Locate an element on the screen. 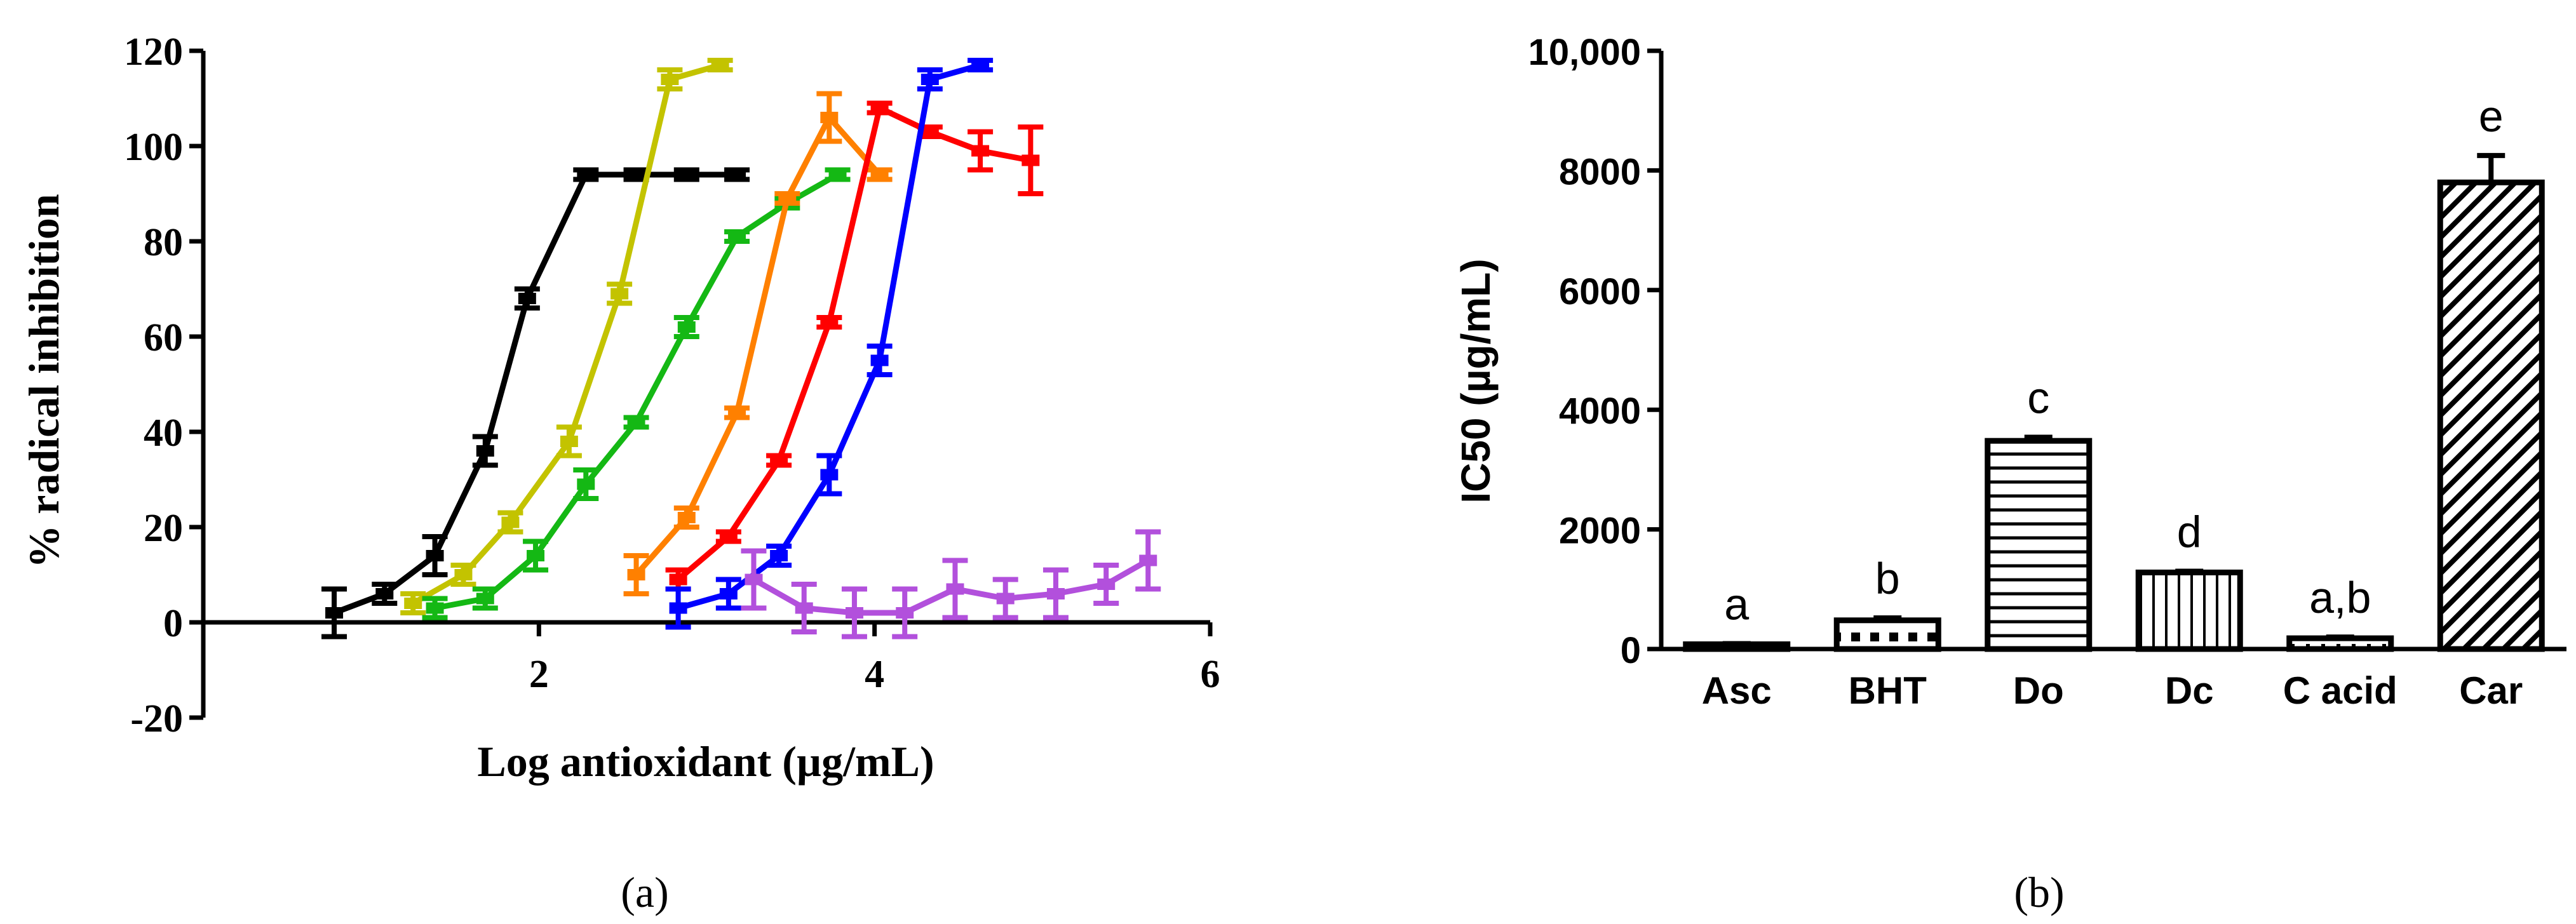 The image size is (2576, 924). panel-a-y-tick-label: 0 is located at coordinates (173, 623).